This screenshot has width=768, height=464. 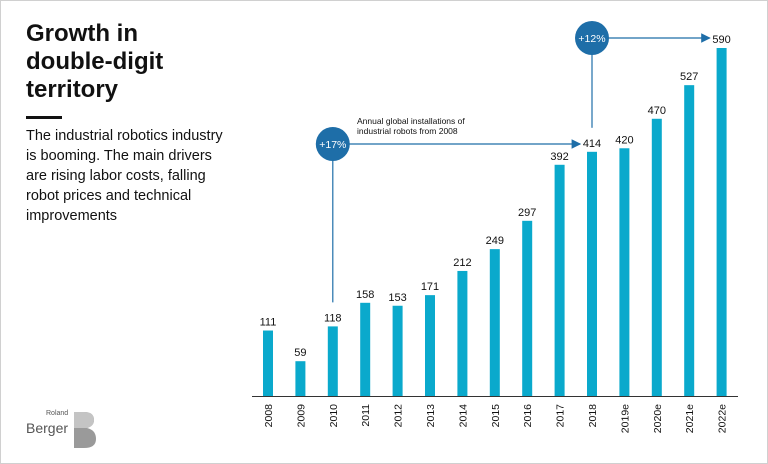 I want to click on bar-2013, so click(x=430, y=345).